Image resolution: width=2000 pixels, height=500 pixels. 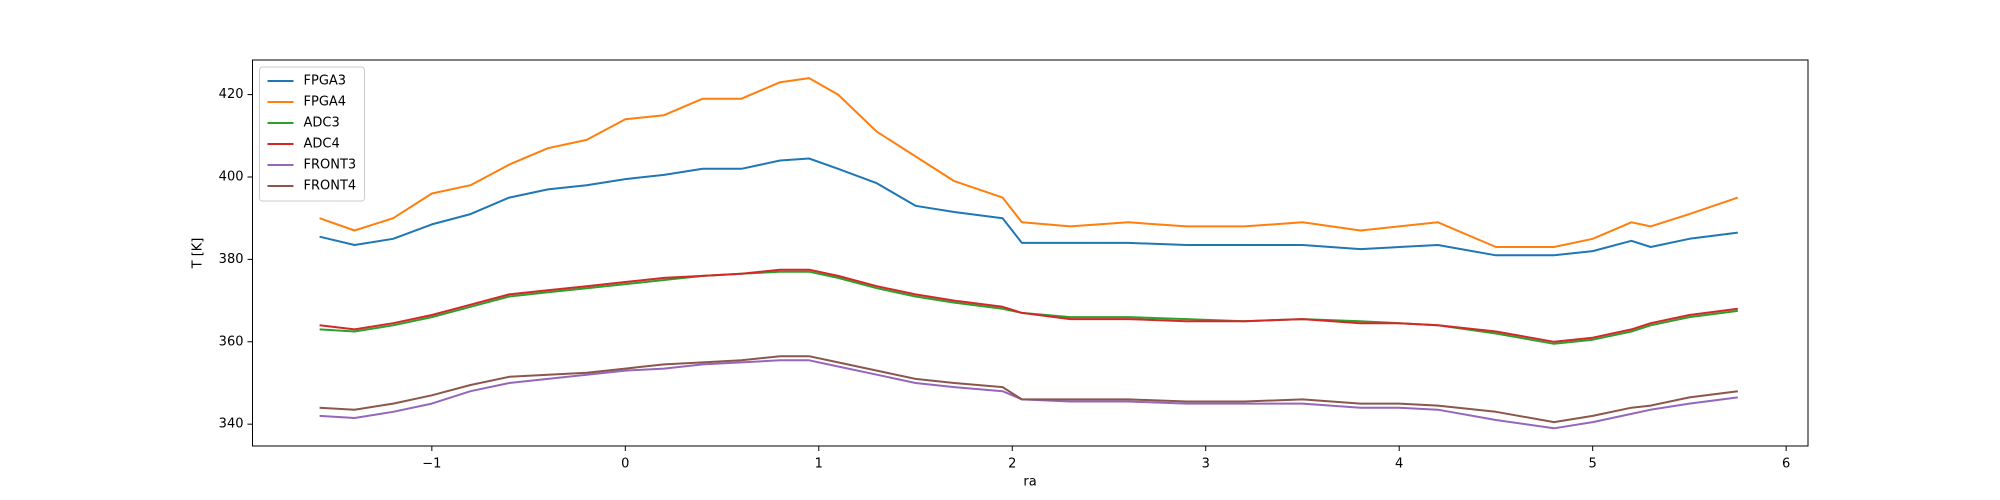 What do you see at coordinates (1399, 464) in the screenshot?
I see `x-tick-label: 4` at bounding box center [1399, 464].